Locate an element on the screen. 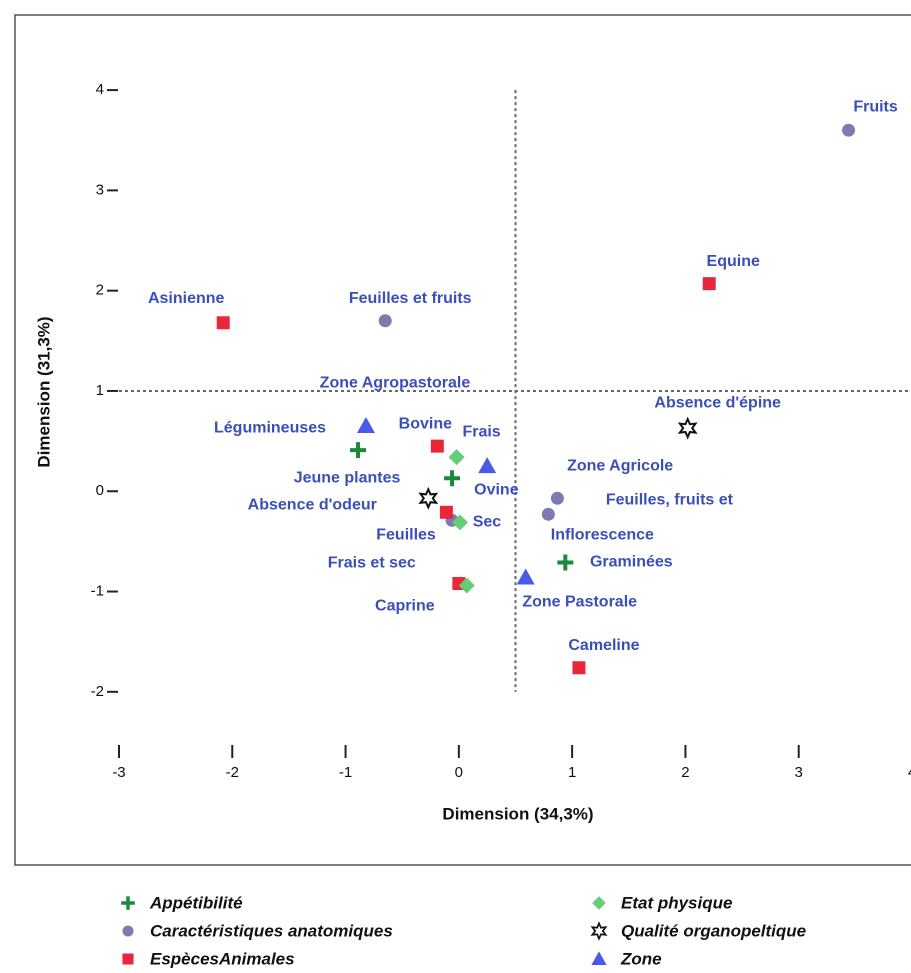 Image resolution: width=911 pixels, height=973 pixels. y-axis-title: Dimension (31,3%) is located at coordinates (43, 391).